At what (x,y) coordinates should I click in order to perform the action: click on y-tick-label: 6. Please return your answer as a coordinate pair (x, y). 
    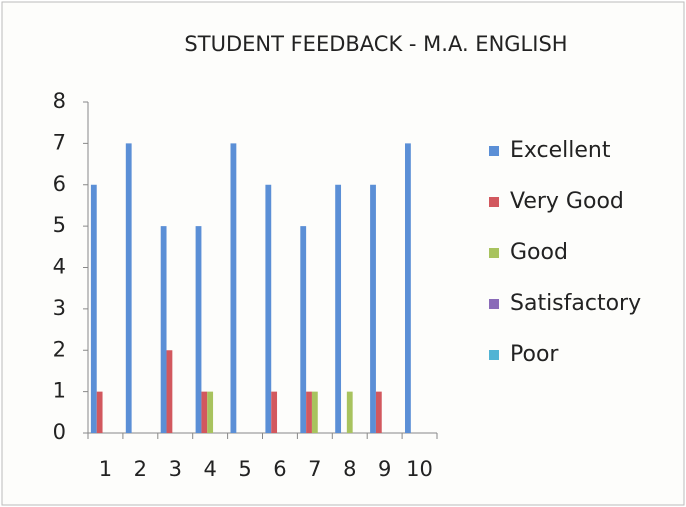
    Looking at the image, I should click on (59, 184).